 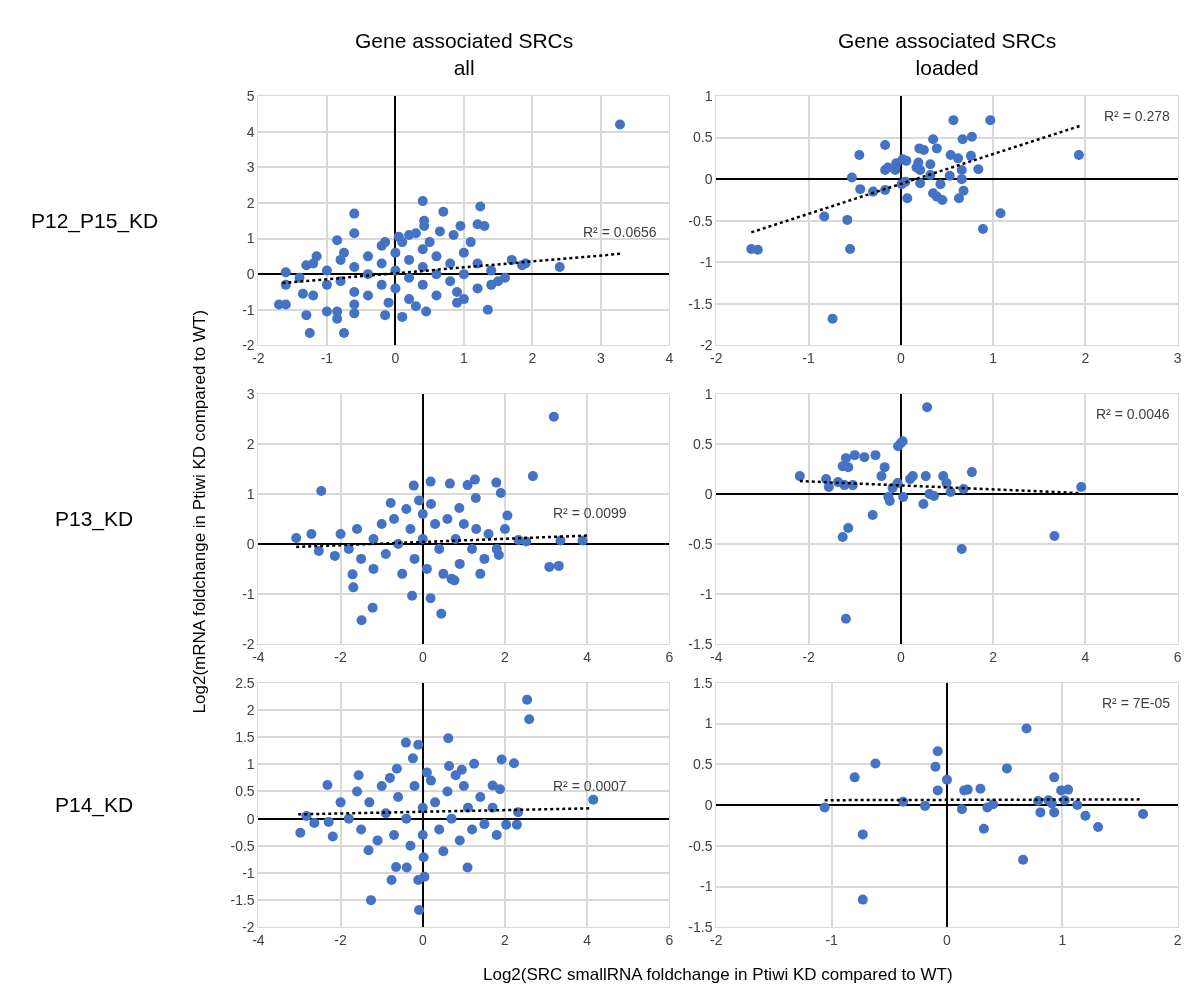 What do you see at coordinates (245, 682) in the screenshot?
I see `y-tick-label: 2.5` at bounding box center [245, 682].